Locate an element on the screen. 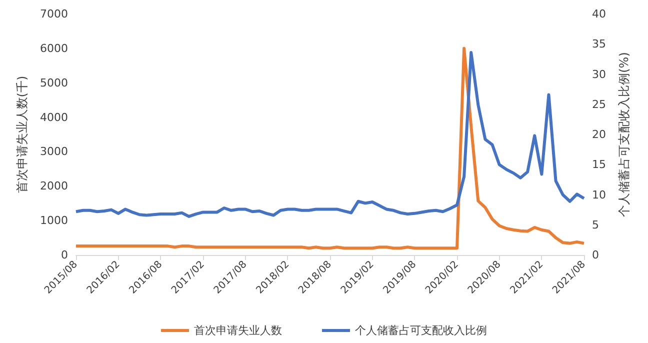 This screenshot has width=648, height=343. legend-label: 首次申请失业人数 is located at coordinates (238, 330).